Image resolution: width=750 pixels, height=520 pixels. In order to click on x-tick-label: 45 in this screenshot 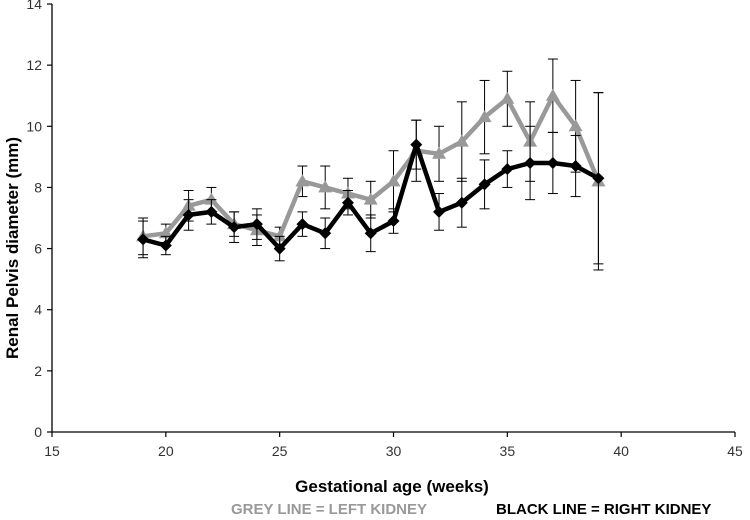, I will do `click(735, 451)`.